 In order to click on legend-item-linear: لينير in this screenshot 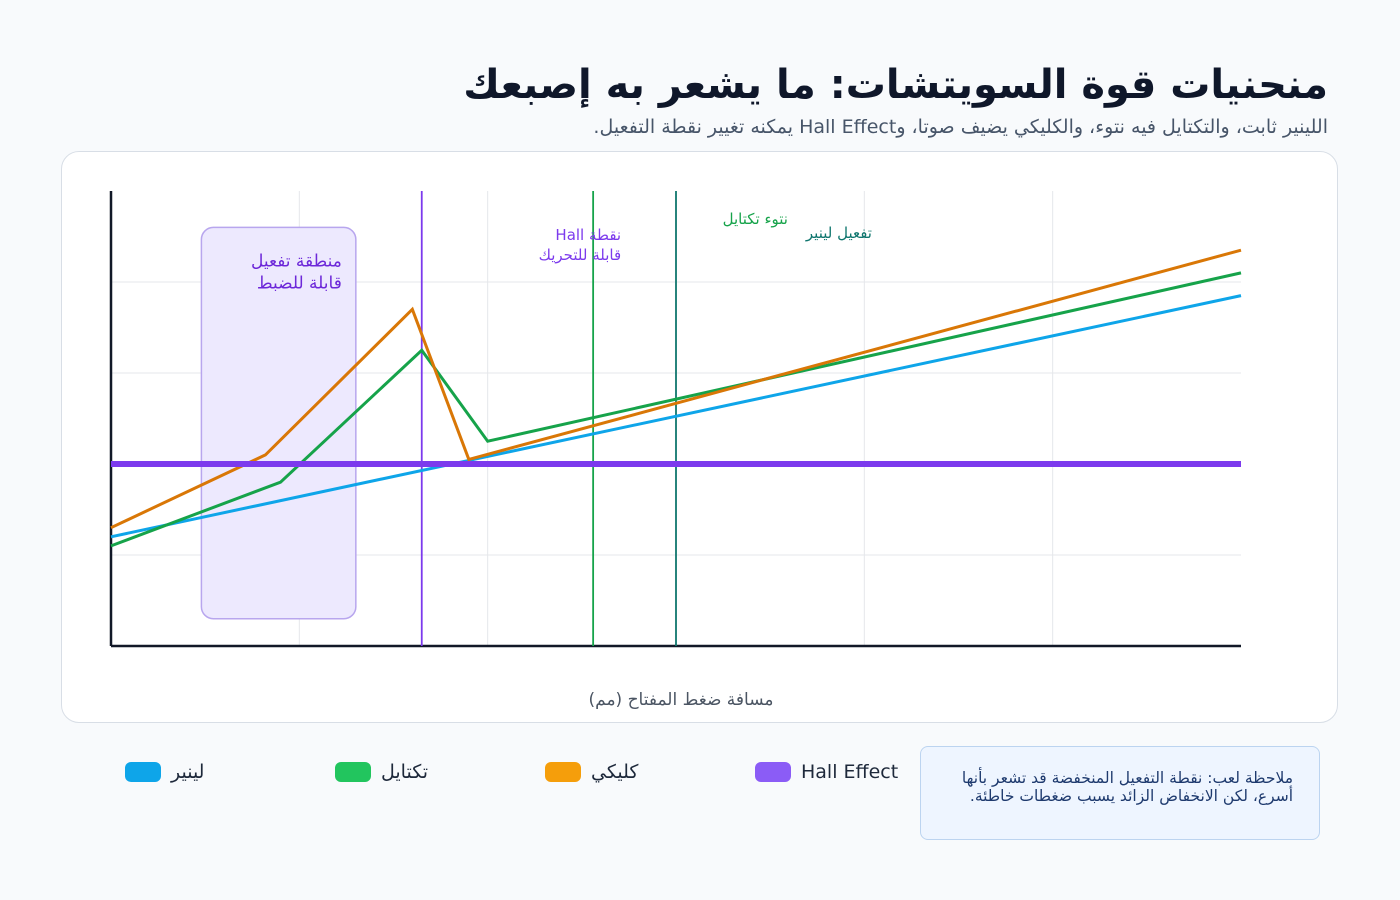, I will do `click(164, 772)`.